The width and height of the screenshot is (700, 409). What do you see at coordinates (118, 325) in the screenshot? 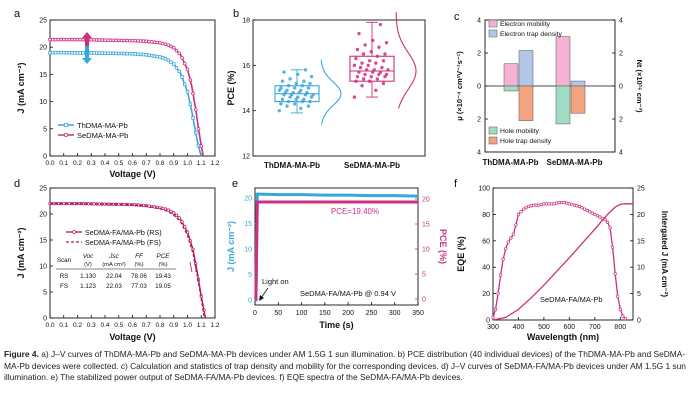
I see `panel-d-xtick-label: 0.5` at bounding box center [118, 325].